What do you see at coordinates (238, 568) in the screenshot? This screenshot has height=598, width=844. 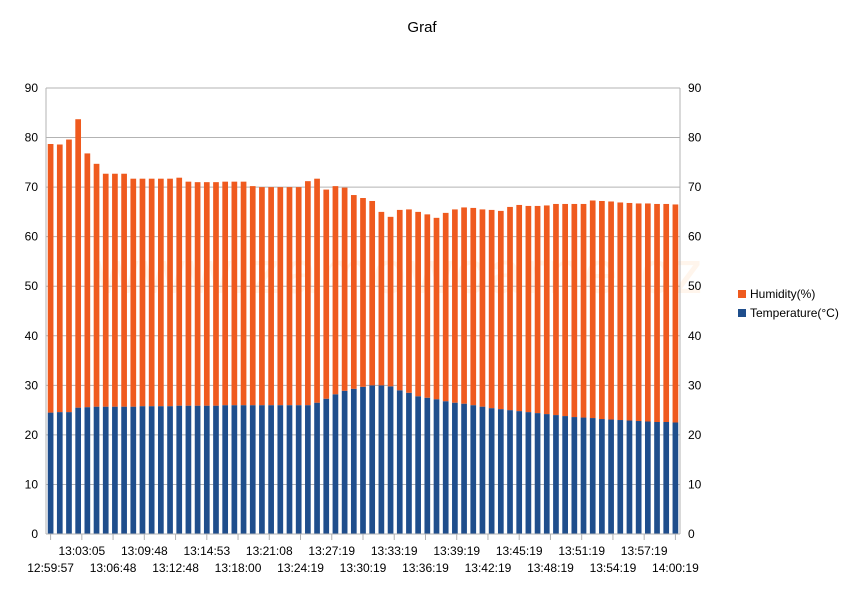 I see `x-tick-label: 13:18:00` at bounding box center [238, 568].